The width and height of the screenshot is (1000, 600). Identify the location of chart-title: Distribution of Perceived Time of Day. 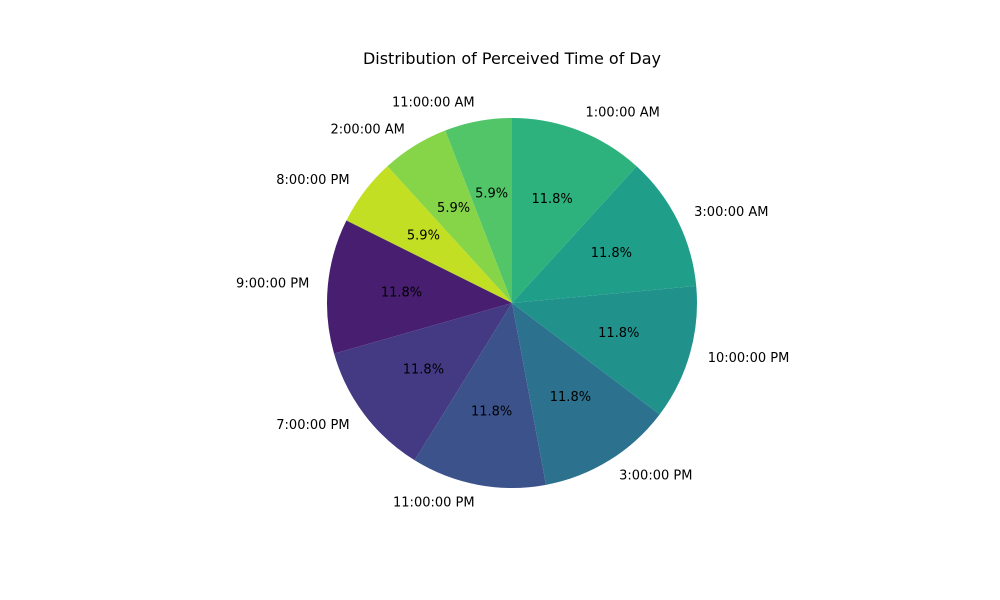
(512, 58).